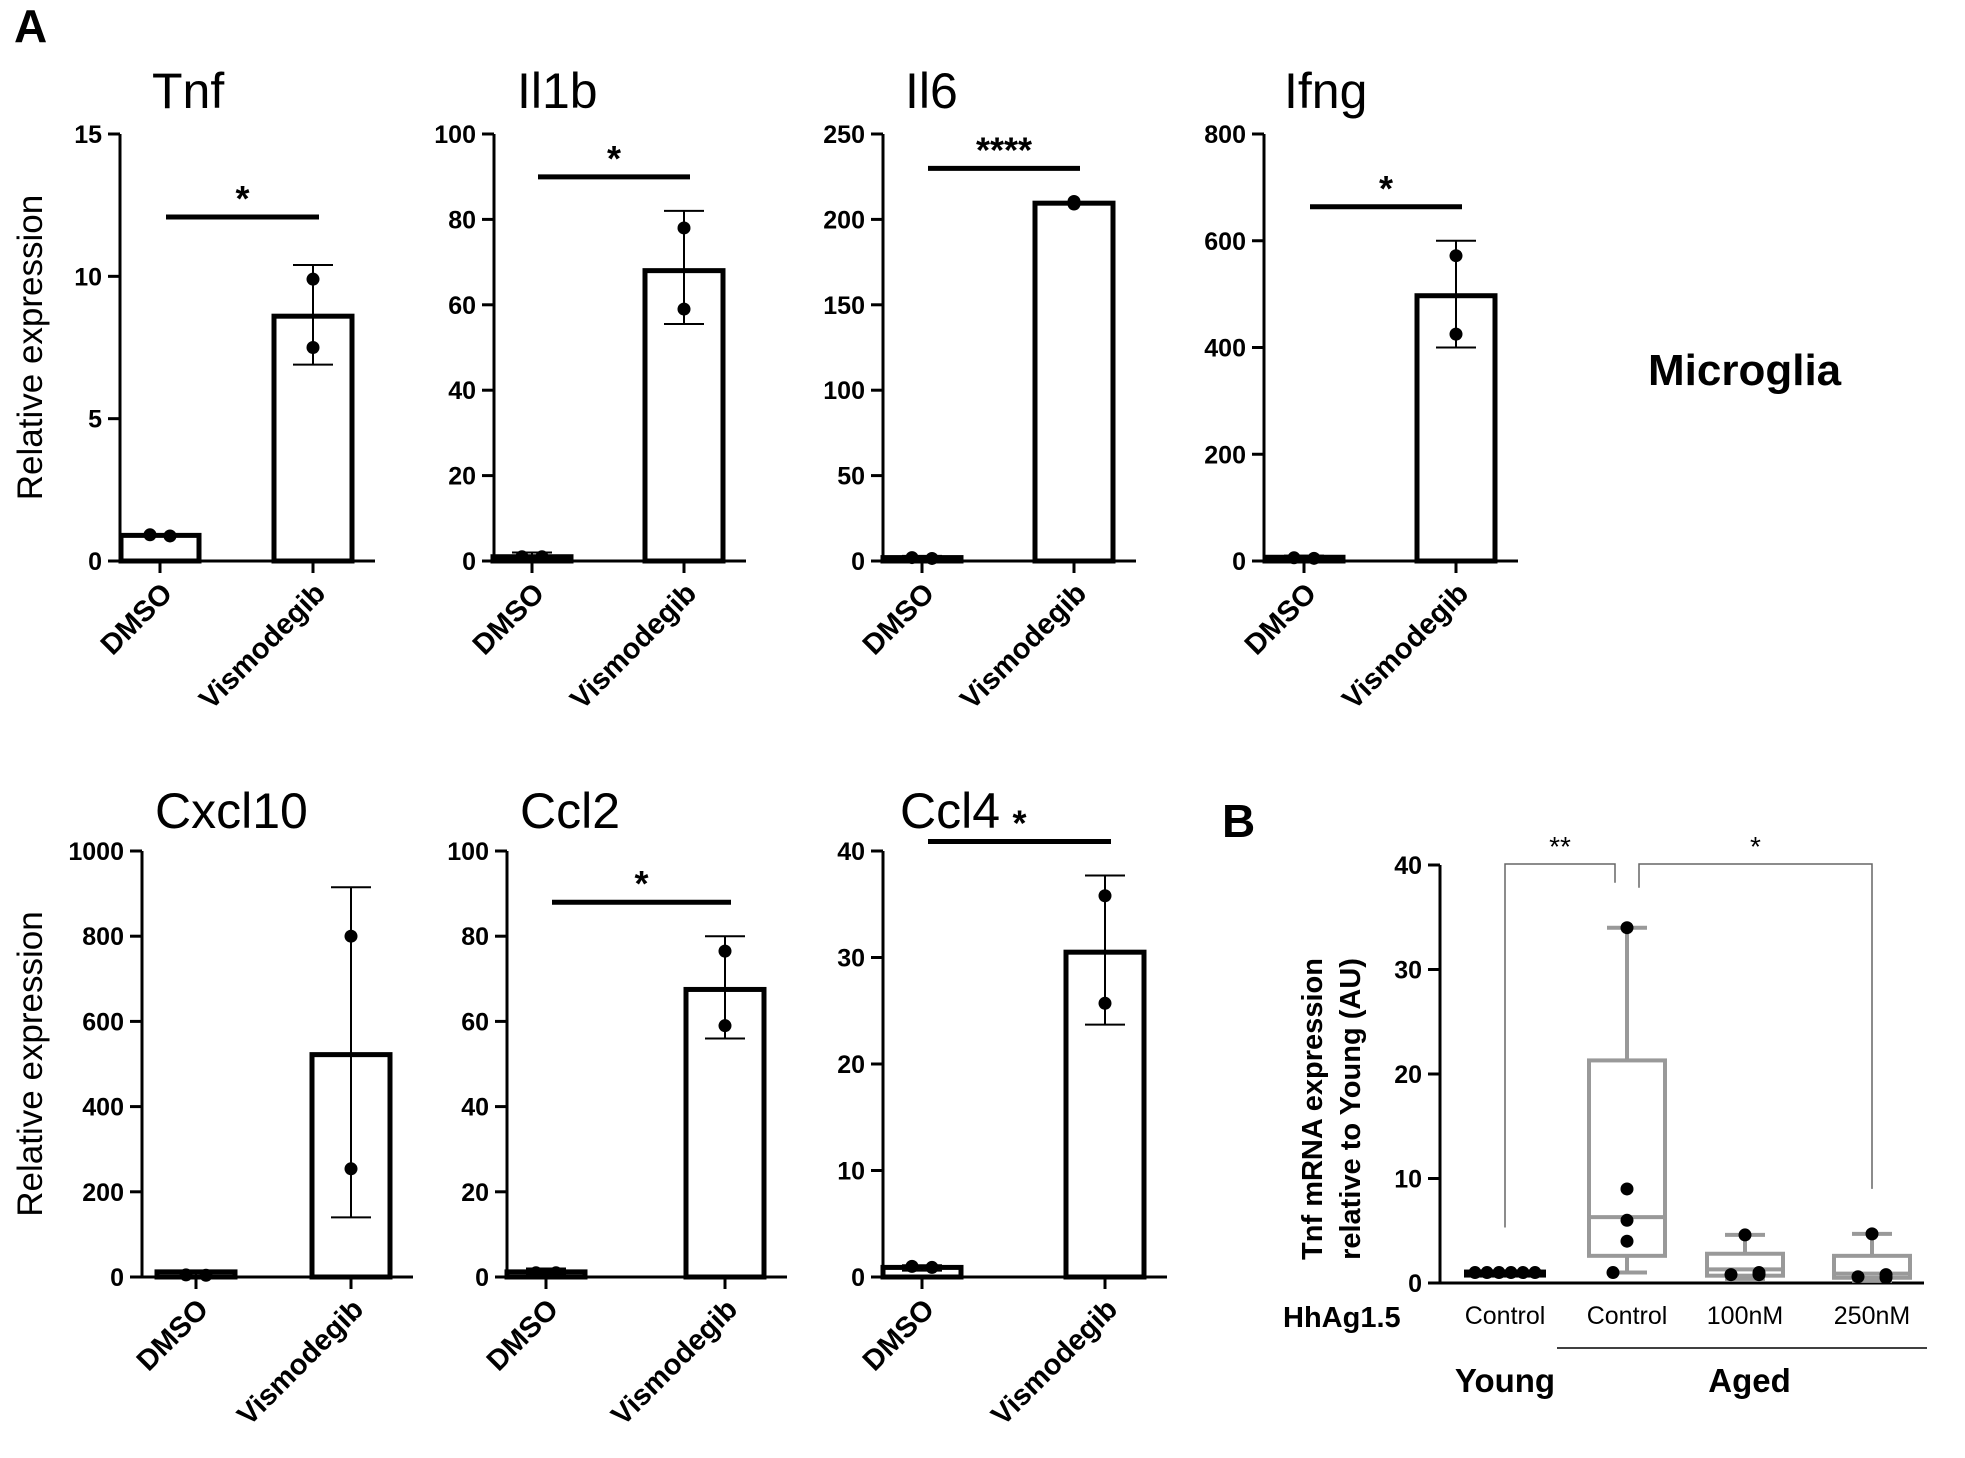 The image size is (1965, 1458). What do you see at coordinates (851, 1065) in the screenshot?
I see `y-tick-label: 20` at bounding box center [851, 1065].